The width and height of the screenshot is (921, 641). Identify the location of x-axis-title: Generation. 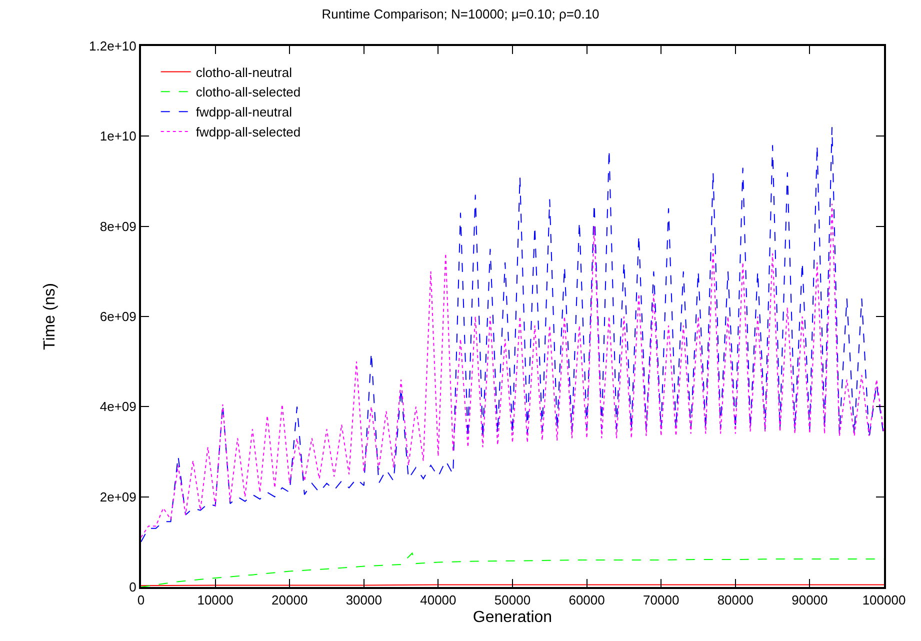
(512, 617).